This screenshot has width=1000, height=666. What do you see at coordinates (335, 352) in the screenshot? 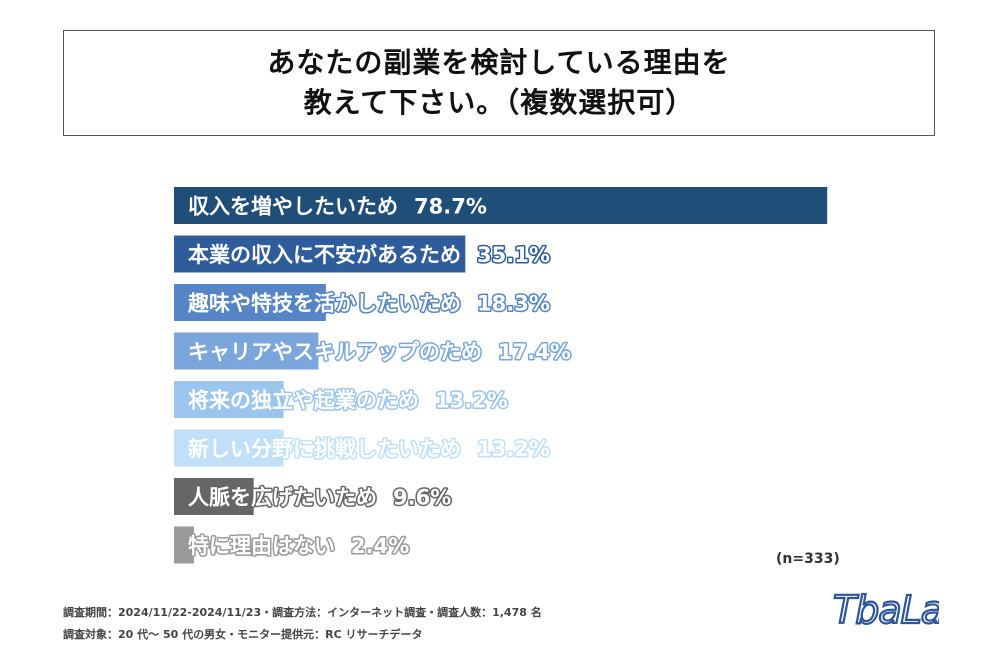
I see `category-label: キャリアやスキルアップのため` at bounding box center [335, 352].